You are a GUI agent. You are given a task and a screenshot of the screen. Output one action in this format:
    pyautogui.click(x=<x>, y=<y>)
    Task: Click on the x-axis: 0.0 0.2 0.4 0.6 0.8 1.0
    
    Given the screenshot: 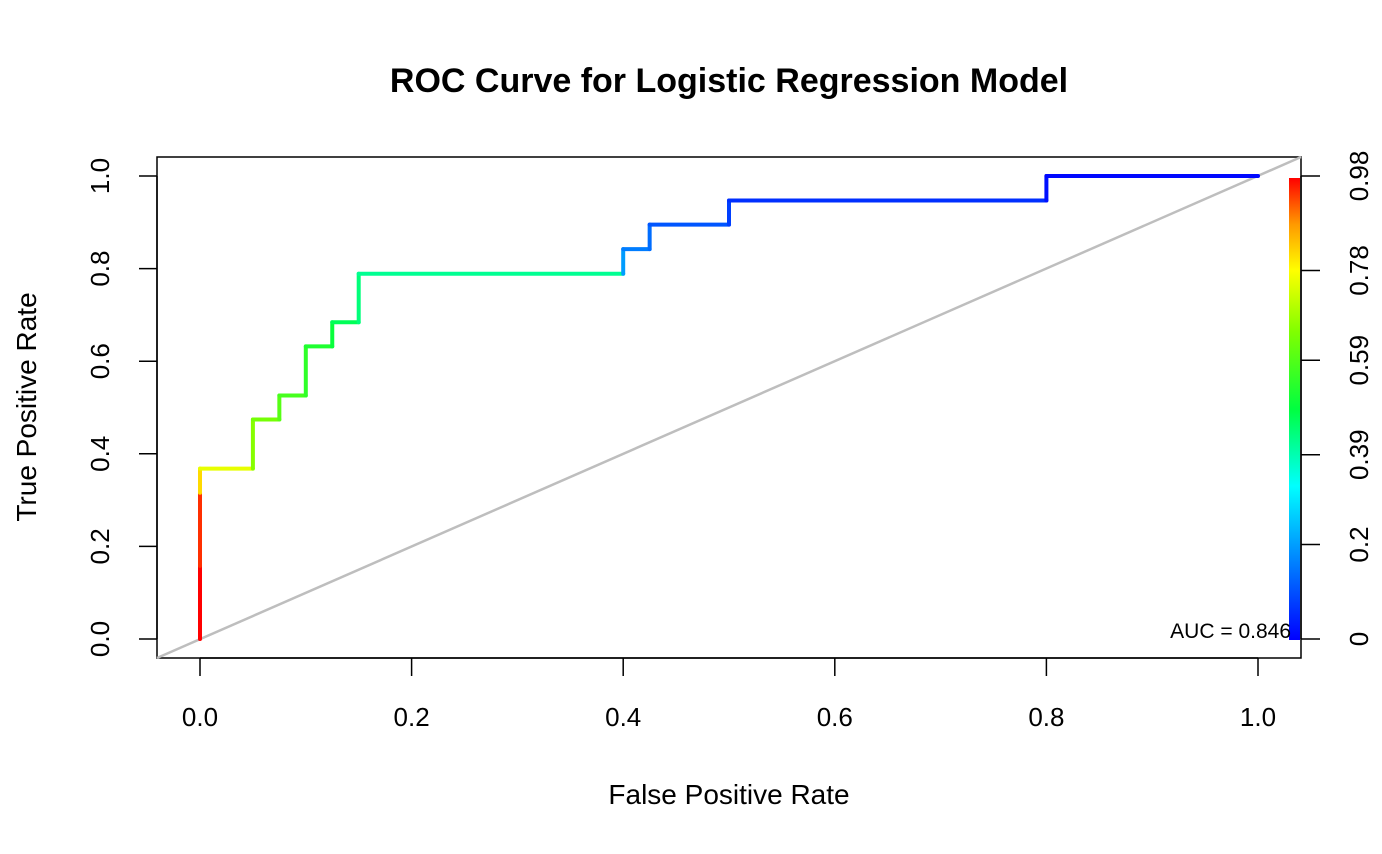 What is the action you would take?
    pyautogui.click(x=729, y=694)
    